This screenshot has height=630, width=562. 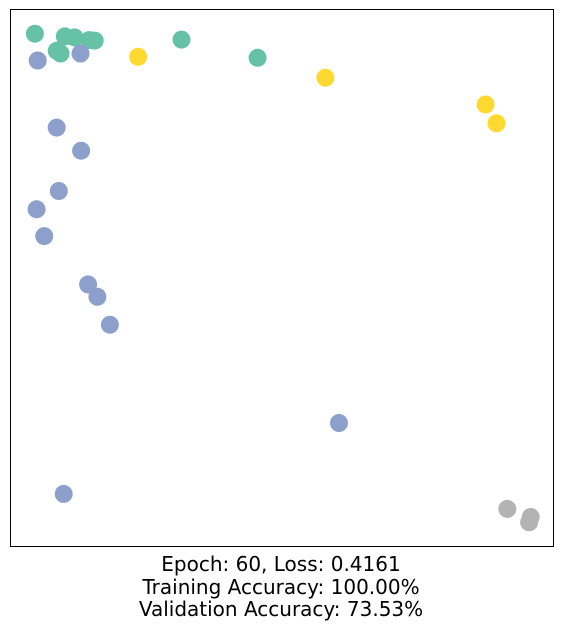 I want to click on validation-accuracy-label: Validation Accuracy: 73.53%, so click(x=281, y=609).